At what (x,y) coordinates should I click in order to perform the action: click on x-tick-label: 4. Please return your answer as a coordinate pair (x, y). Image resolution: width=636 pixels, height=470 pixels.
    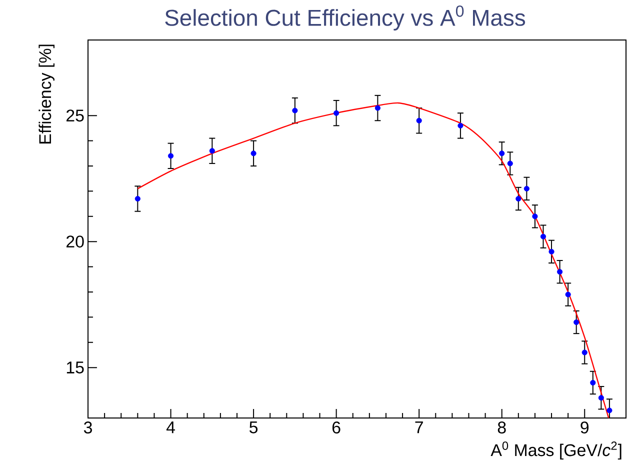
    Looking at the image, I should click on (170, 428).